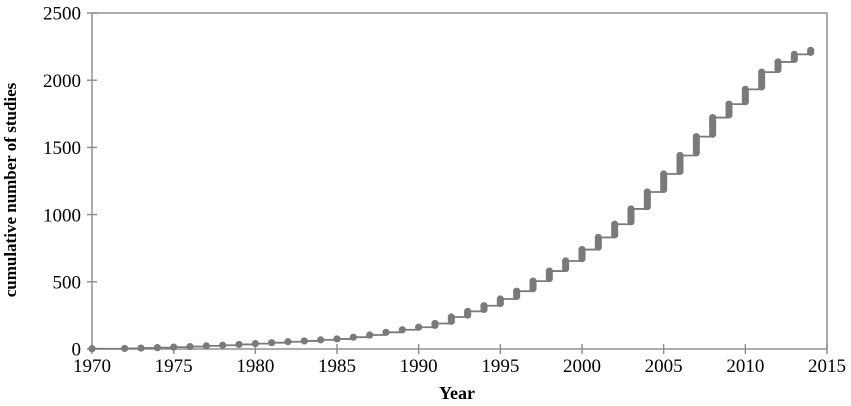 The width and height of the screenshot is (851, 406). I want to click on x-tick-label: 1995, so click(500, 366).